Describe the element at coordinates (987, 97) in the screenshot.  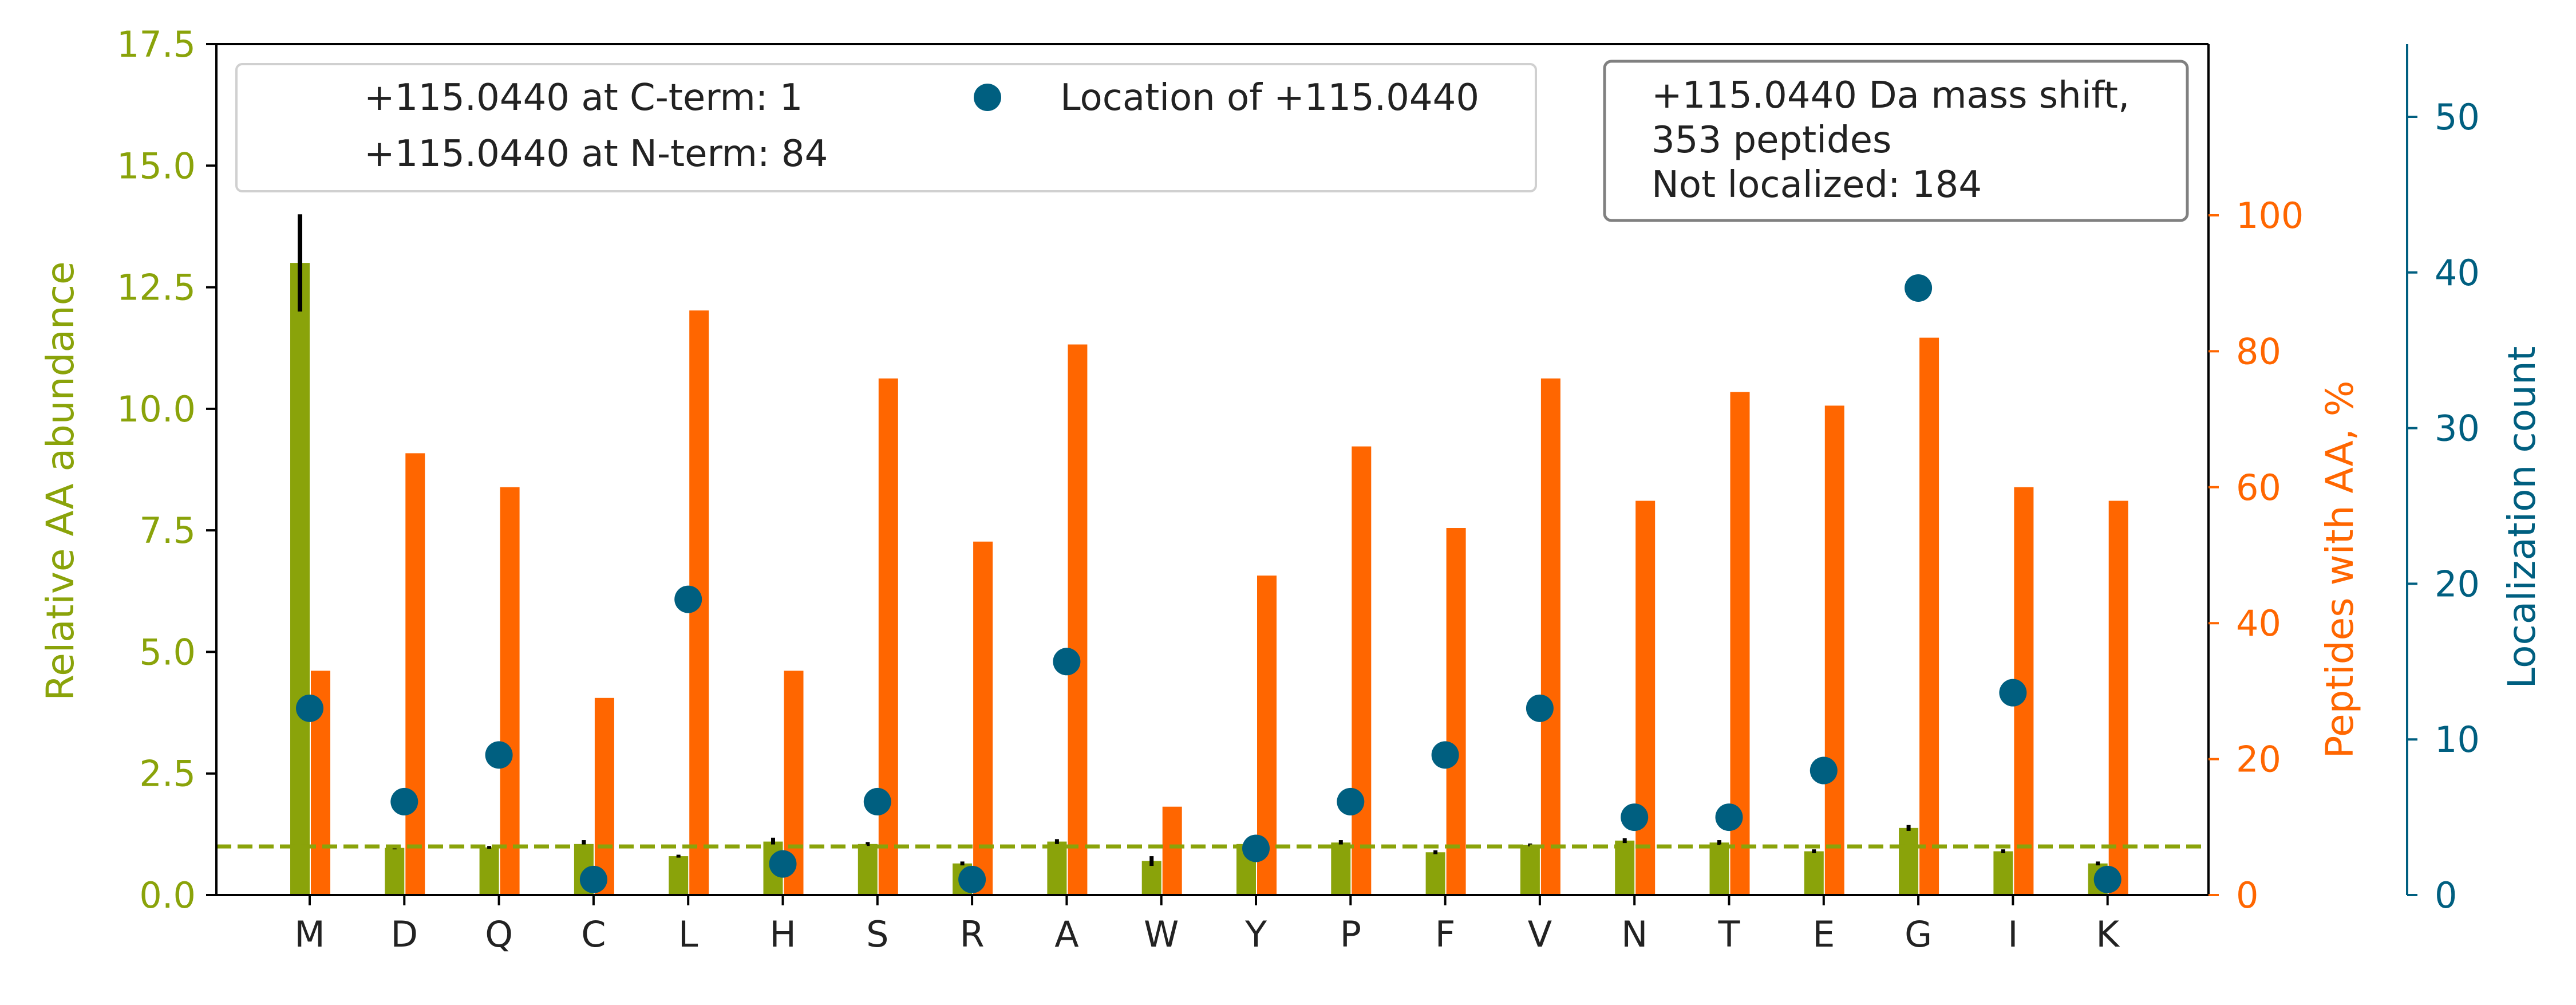
I see `legend-dot-marker` at that location.